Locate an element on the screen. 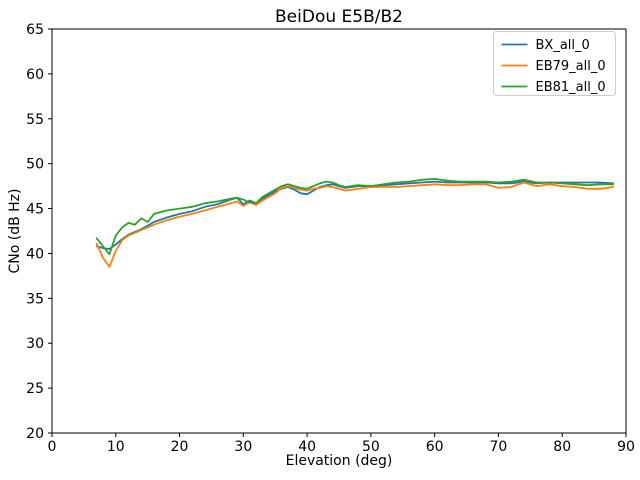 This screenshot has height=480, width=640. x-tick-label: 40 is located at coordinates (307, 447).